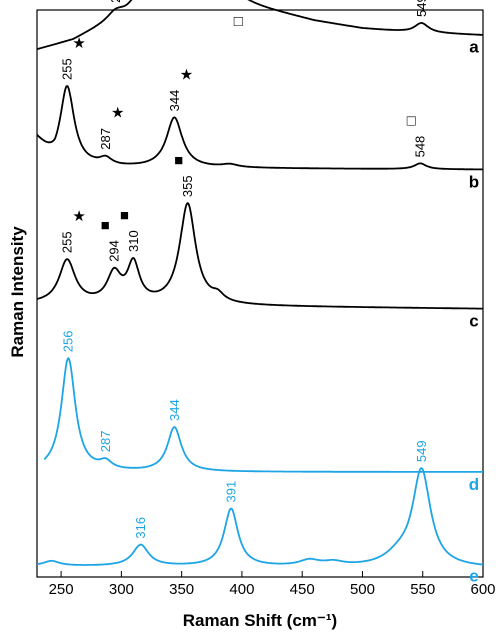  I want to click on peak-label: 355, so click(187, 186).